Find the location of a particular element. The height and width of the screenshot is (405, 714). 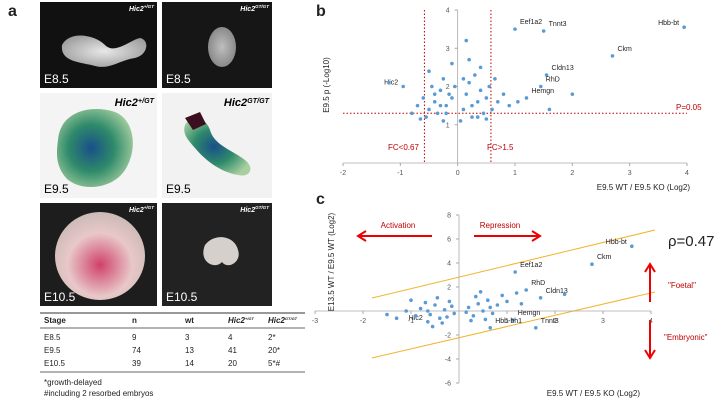

point-label: RhD is located at coordinates (553, 80).